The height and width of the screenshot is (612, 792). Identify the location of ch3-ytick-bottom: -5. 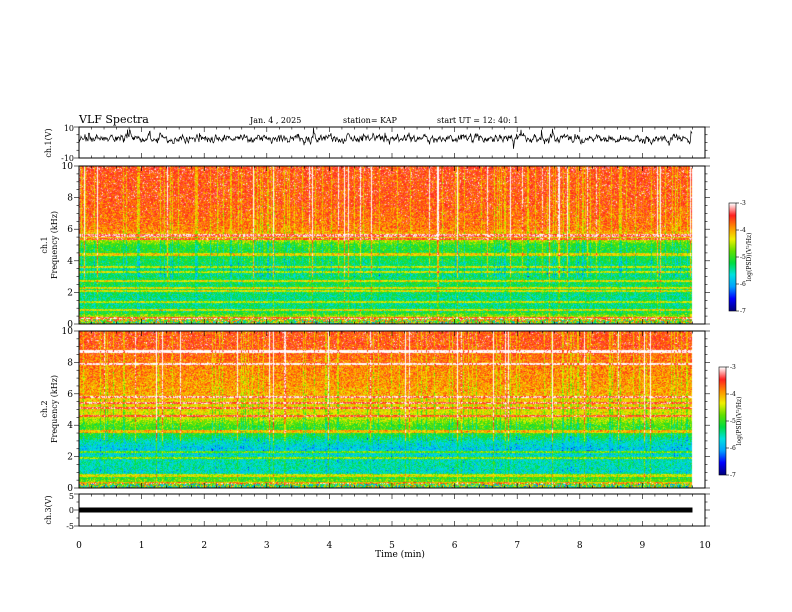
(70, 526).